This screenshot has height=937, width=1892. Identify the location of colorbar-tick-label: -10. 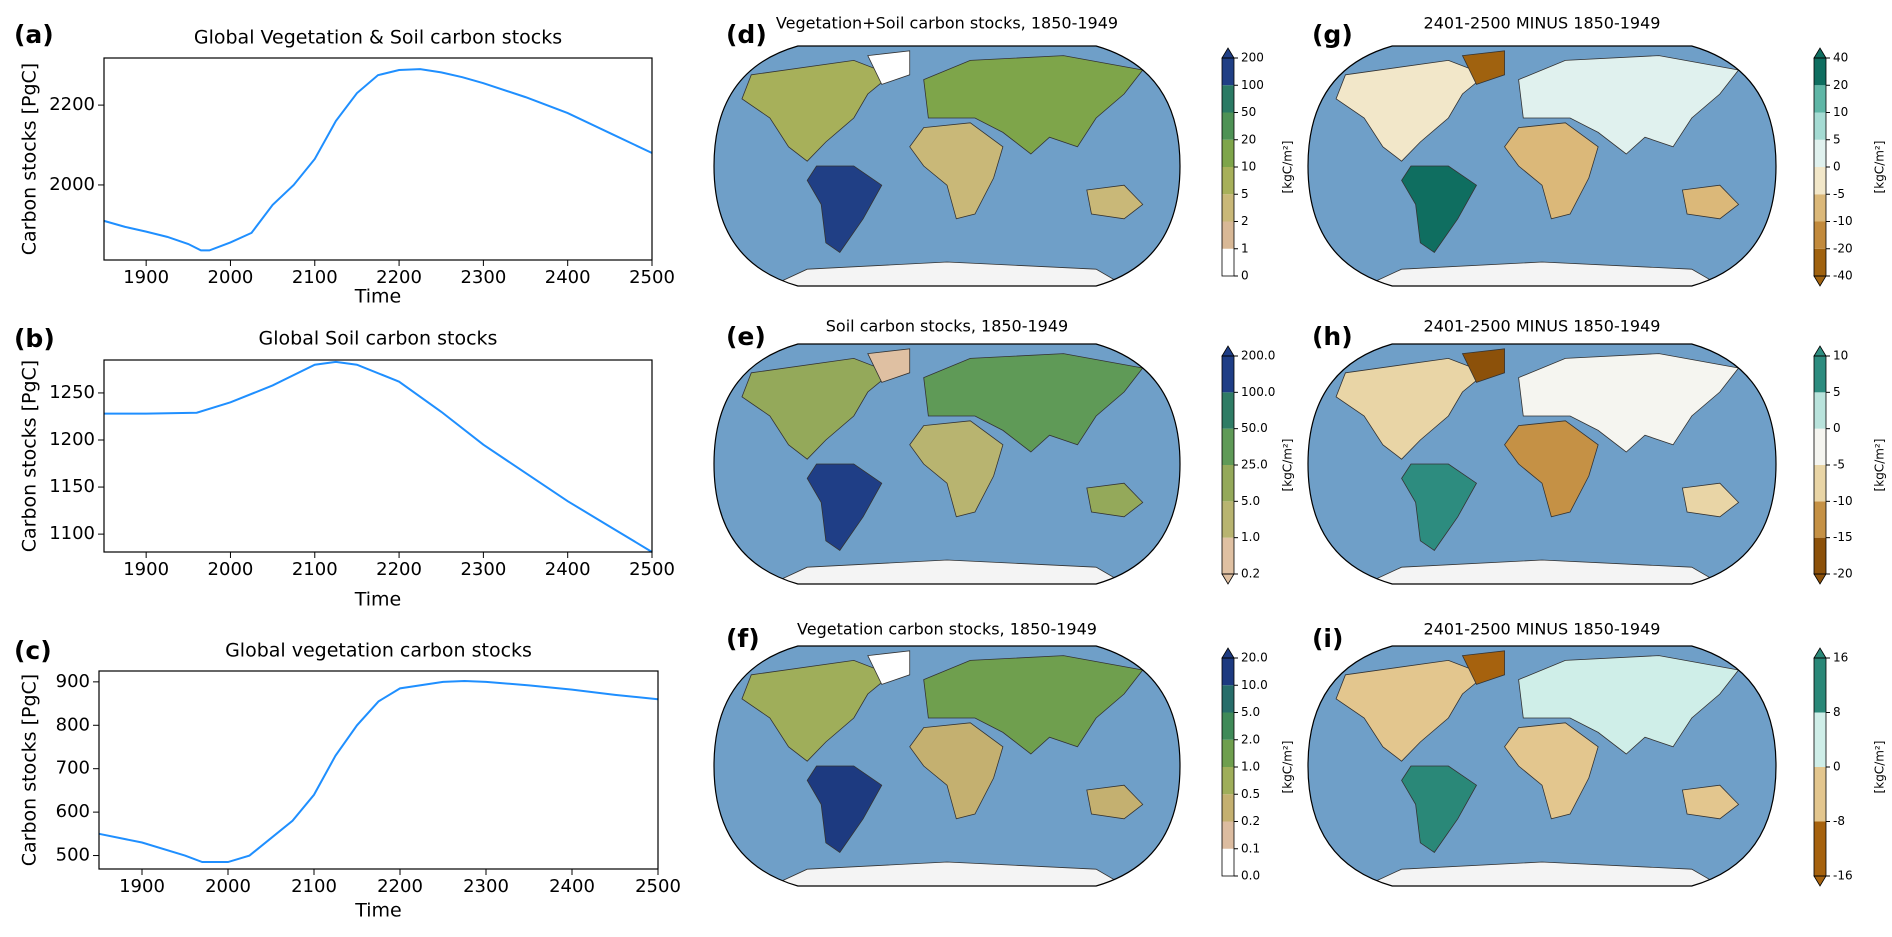
(1843, 221).